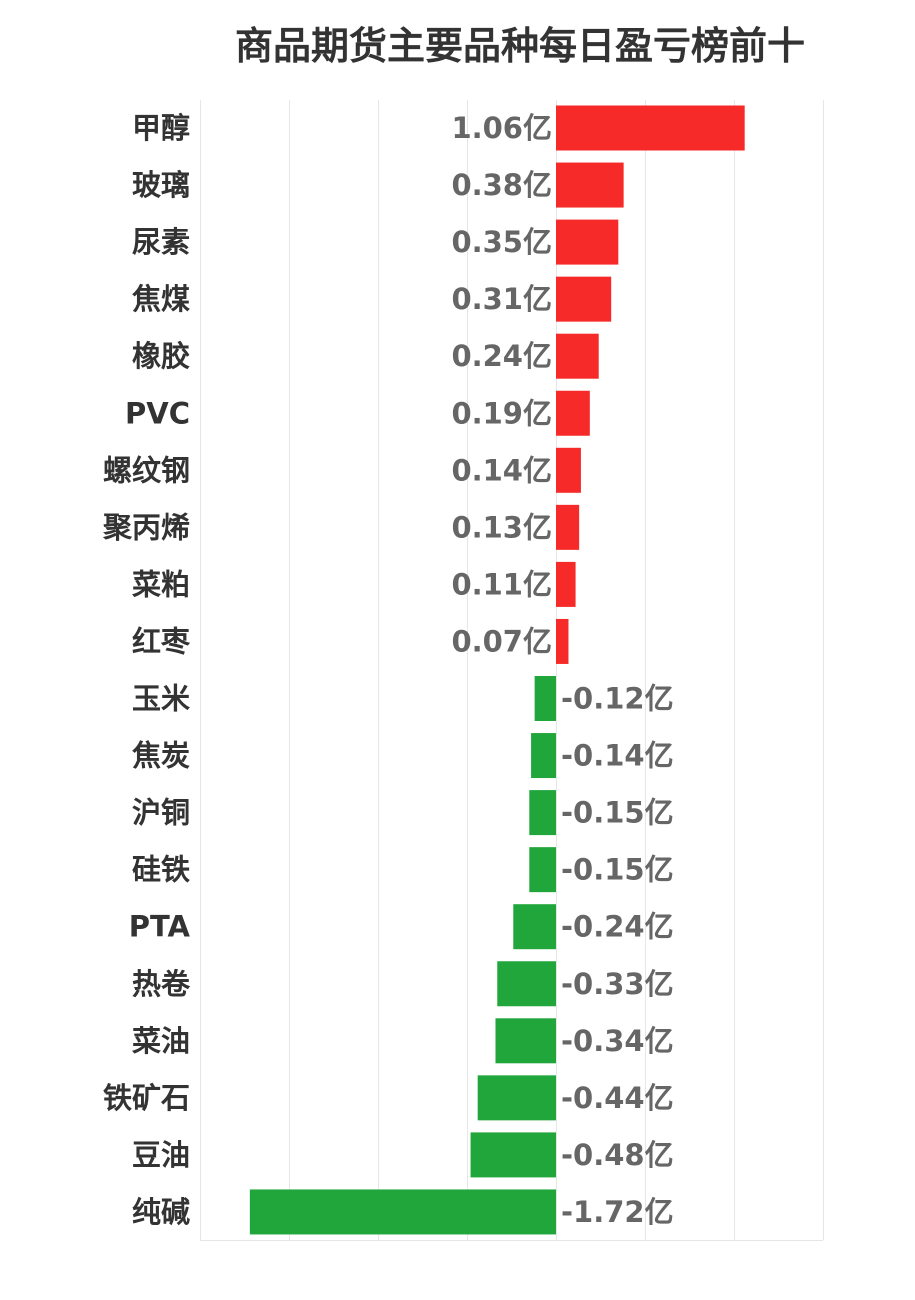 This screenshot has width=915, height=1300. Describe the element at coordinates (617, 699) in the screenshot. I see `value-label: -0.12亿` at that location.